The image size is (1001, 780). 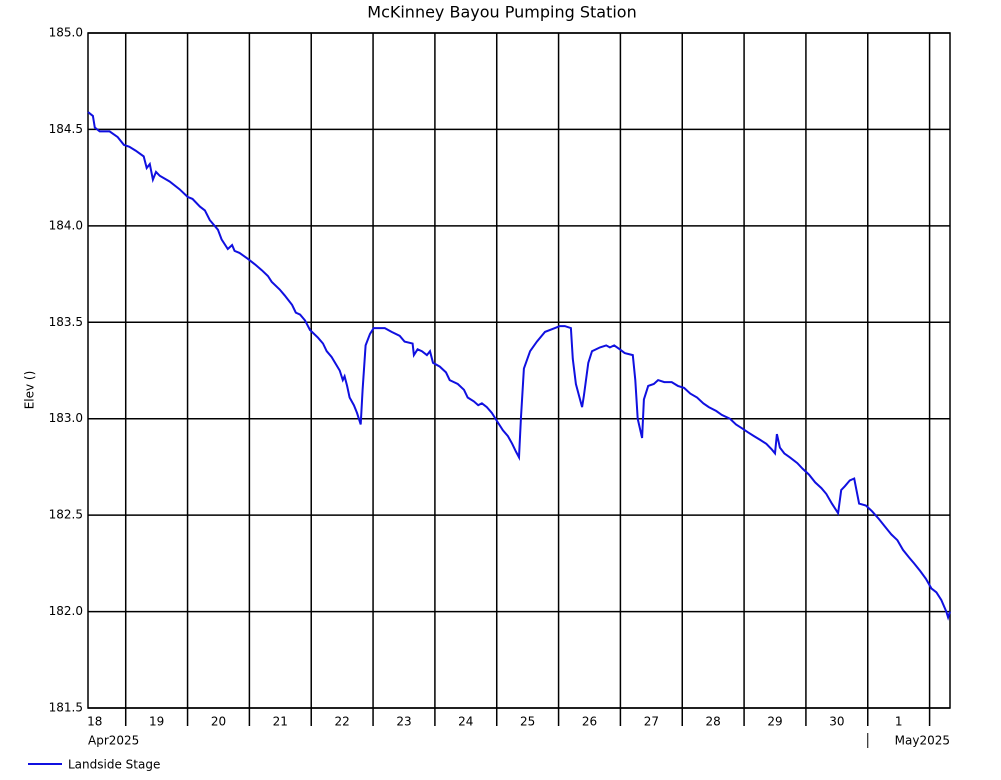 What do you see at coordinates (66, 225) in the screenshot?
I see `y-tick-label: 184.0` at bounding box center [66, 225].